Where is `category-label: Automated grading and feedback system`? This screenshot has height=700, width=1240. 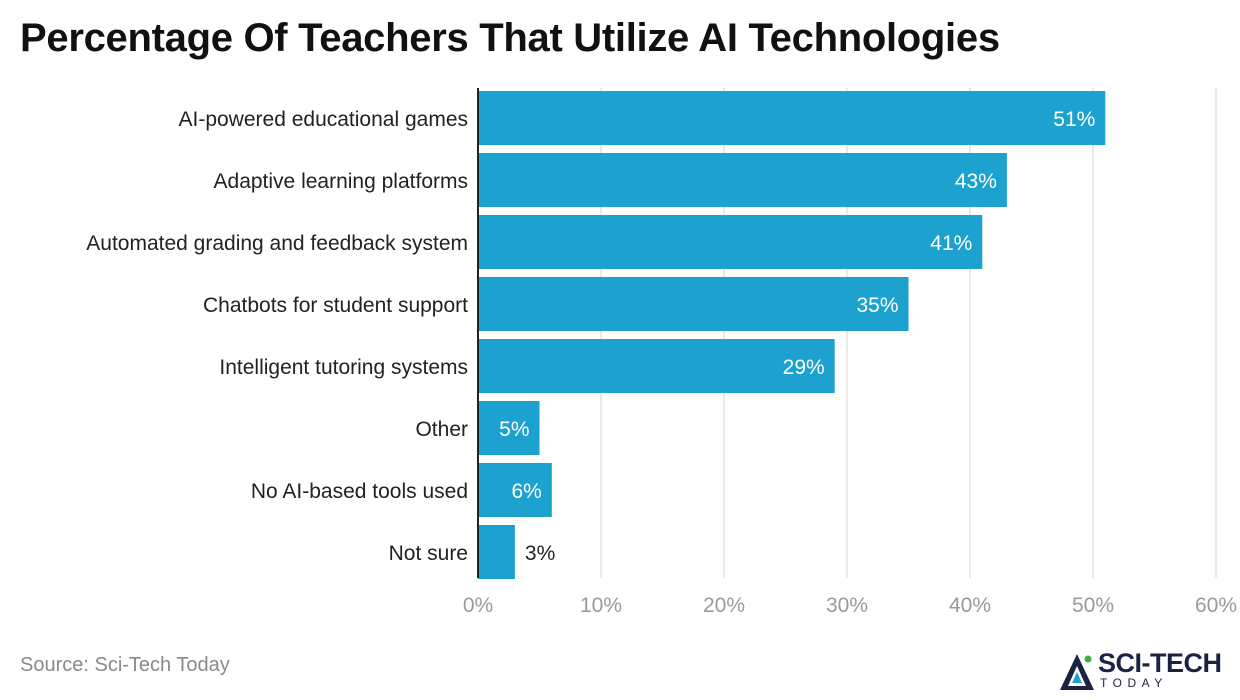
category-label: Automated grading and feedback system is located at coordinates (277, 243).